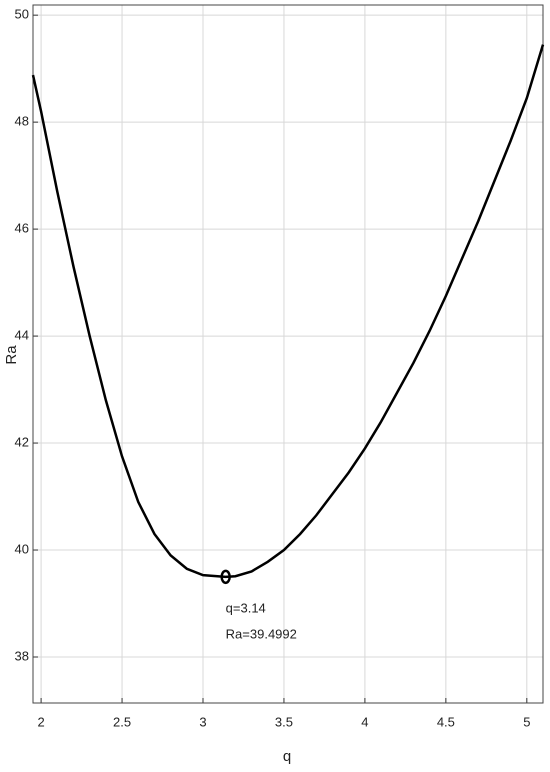 This screenshot has width=550, height=772. I want to click on x-tick-label: 2, so click(40, 721).